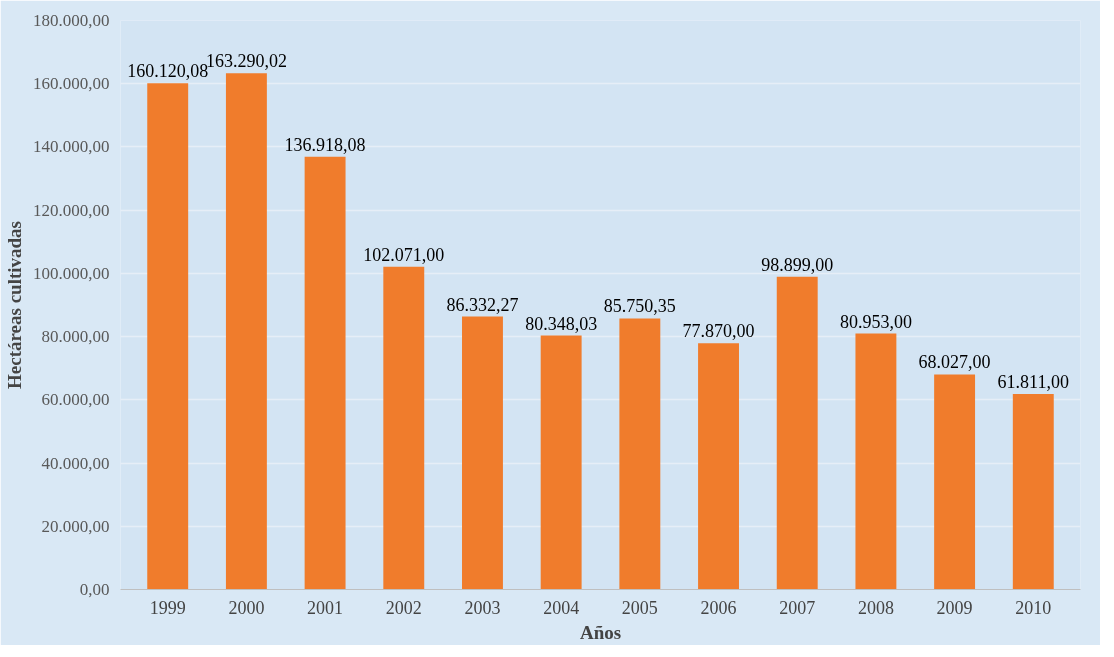 The image size is (1114, 657). Describe the element at coordinates (404, 254) in the screenshot. I see `data-label: 102.071,00` at that location.